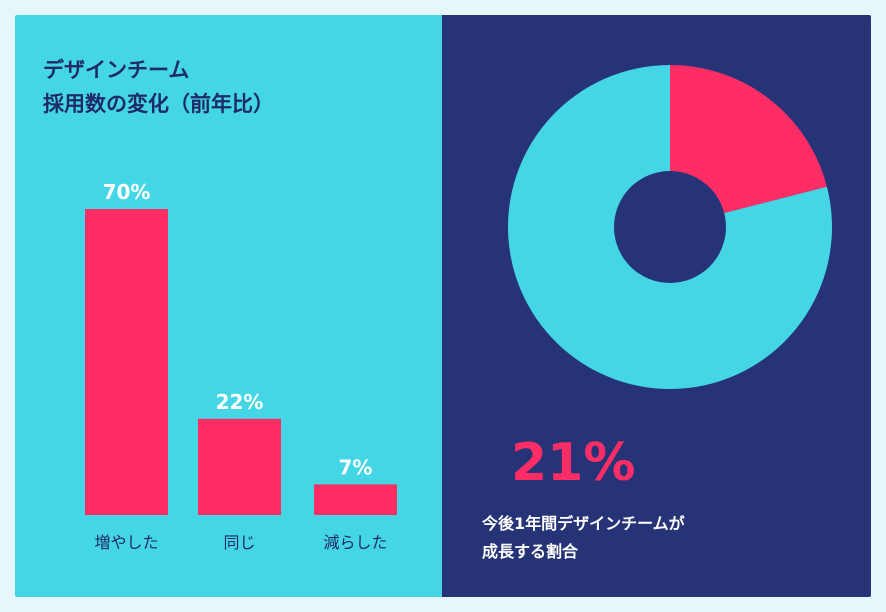  I want to click on bar-category-label-3: 減らした, so click(355, 542).